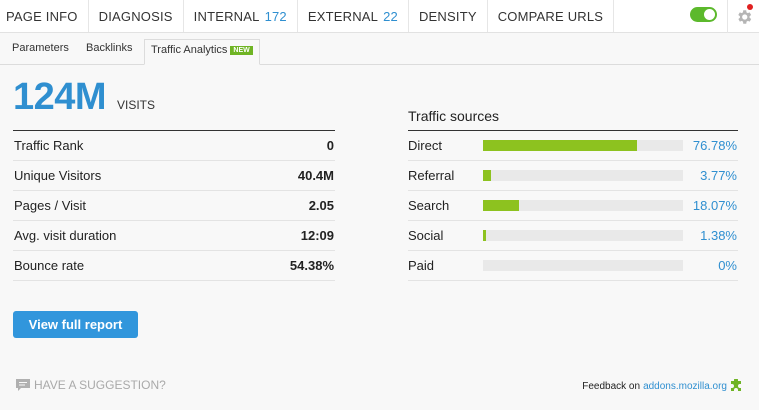 This screenshot has height=410, width=759. Describe the element at coordinates (174, 176) in the screenshot. I see `stat-row: Unique Visitors 40.4M` at that location.